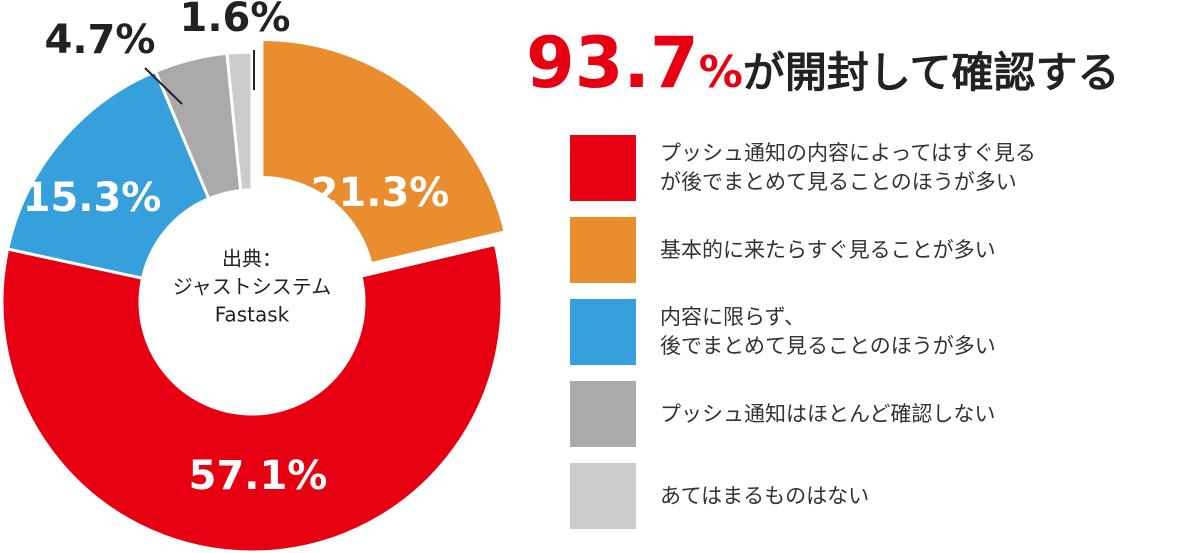  What do you see at coordinates (163, 86) in the screenshot?
I see `leader-line` at bounding box center [163, 86].